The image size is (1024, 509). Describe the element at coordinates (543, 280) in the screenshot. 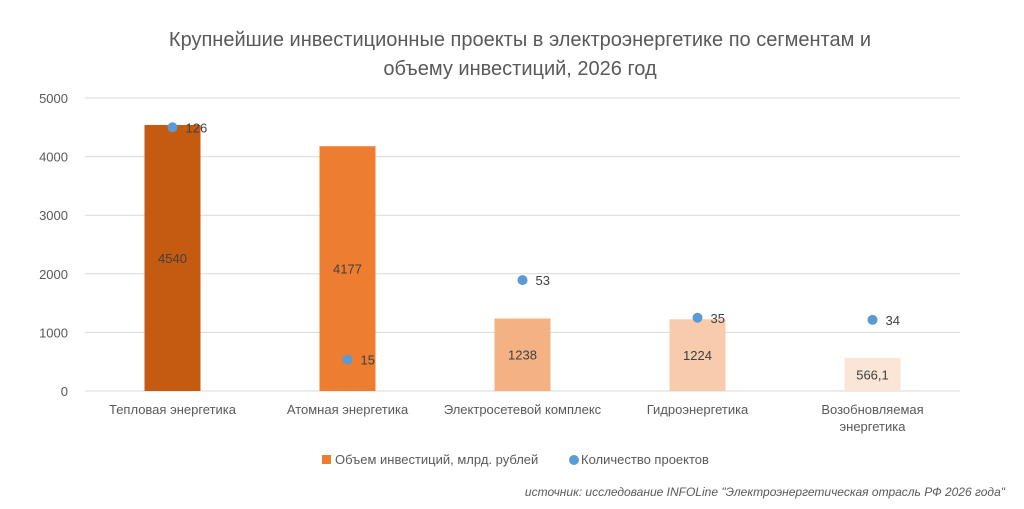

I see `dot-value-label: 53` at that location.